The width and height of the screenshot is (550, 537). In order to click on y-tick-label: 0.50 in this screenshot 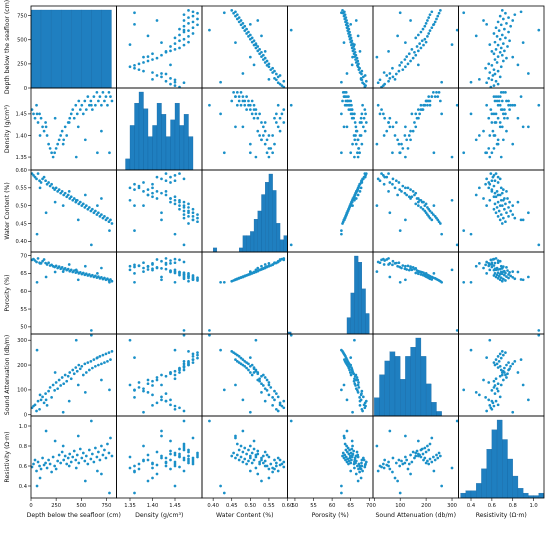, I will do `click(21, 206)`.